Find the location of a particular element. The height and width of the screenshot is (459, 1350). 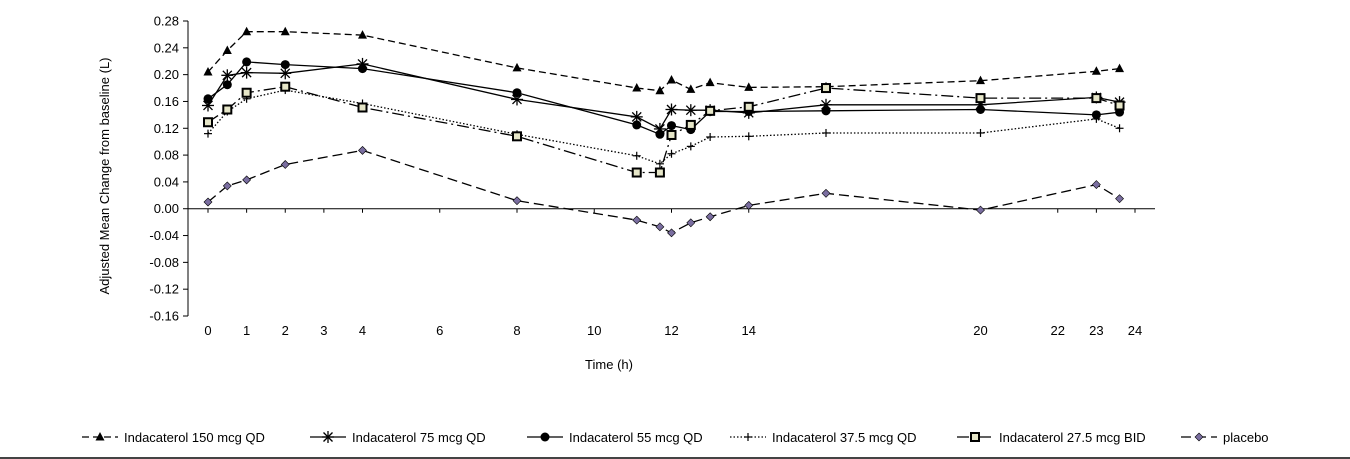

y-axis-label: Adjusted Mean Change from baseline (L) is located at coordinates (104, 175).